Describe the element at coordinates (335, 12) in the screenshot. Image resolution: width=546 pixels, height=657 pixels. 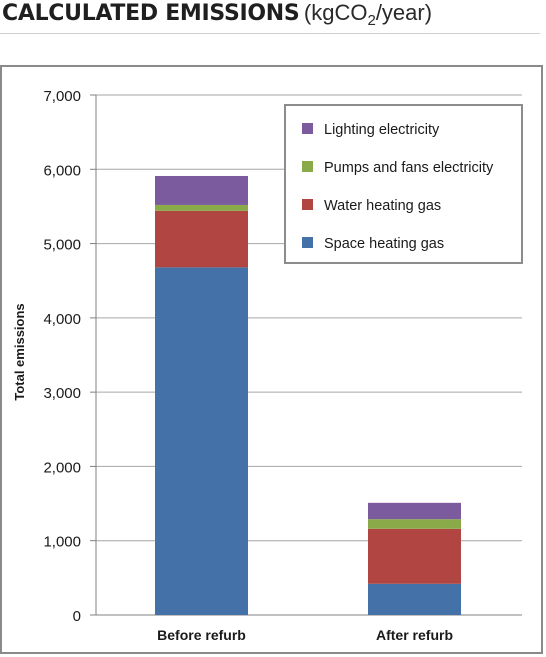
I see `title-unit-prefix: (kgCO` at that location.